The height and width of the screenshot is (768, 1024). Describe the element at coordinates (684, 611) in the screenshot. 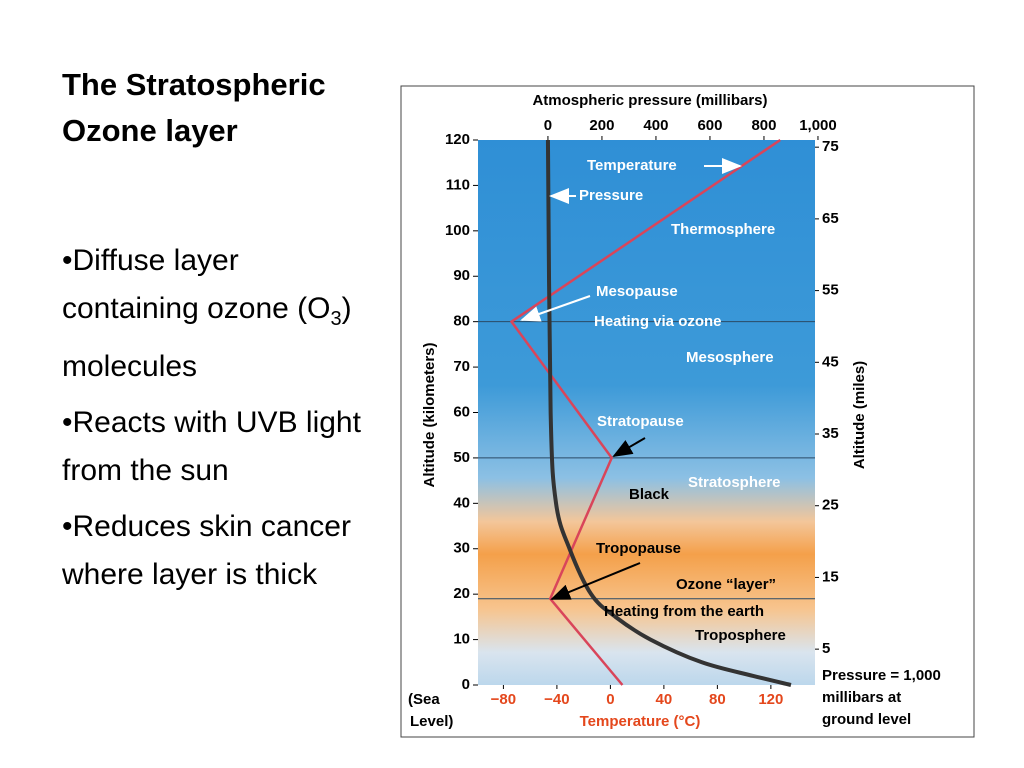

I see `annotation: Heating from the earth` at that location.